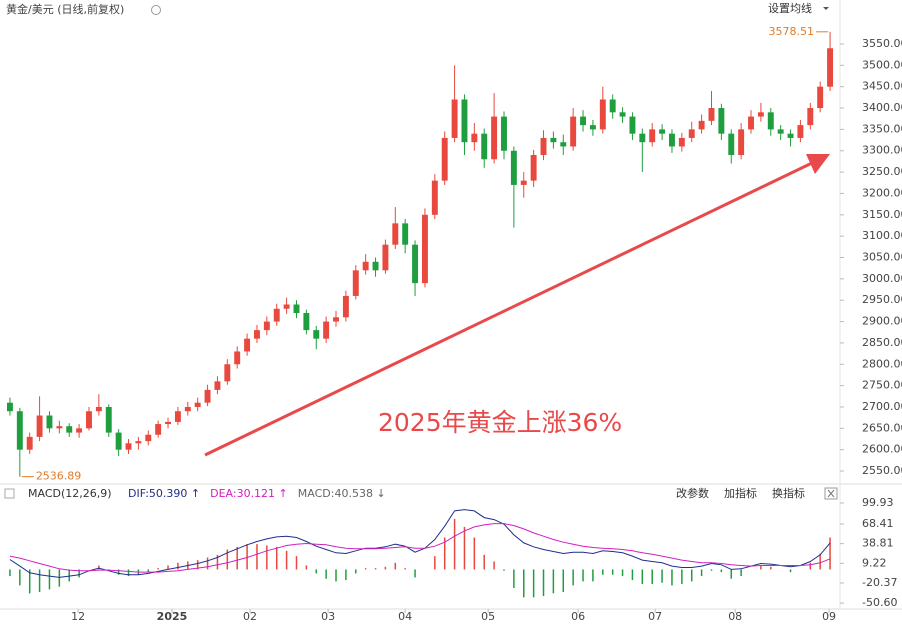 The image size is (902, 624). Describe the element at coordinates (500, 422) in the screenshot. I see `annotation: 2025年黄金上涨36%` at that location.